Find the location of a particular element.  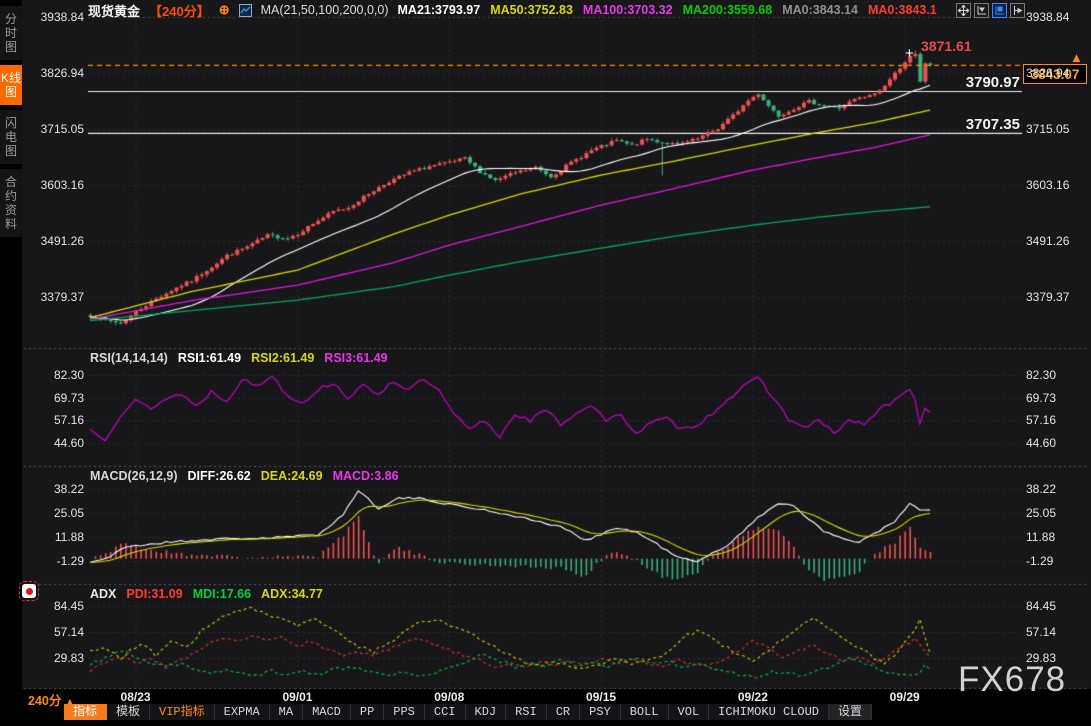

ma-value-chip: MA21:3793.97 is located at coordinates (439, 10).